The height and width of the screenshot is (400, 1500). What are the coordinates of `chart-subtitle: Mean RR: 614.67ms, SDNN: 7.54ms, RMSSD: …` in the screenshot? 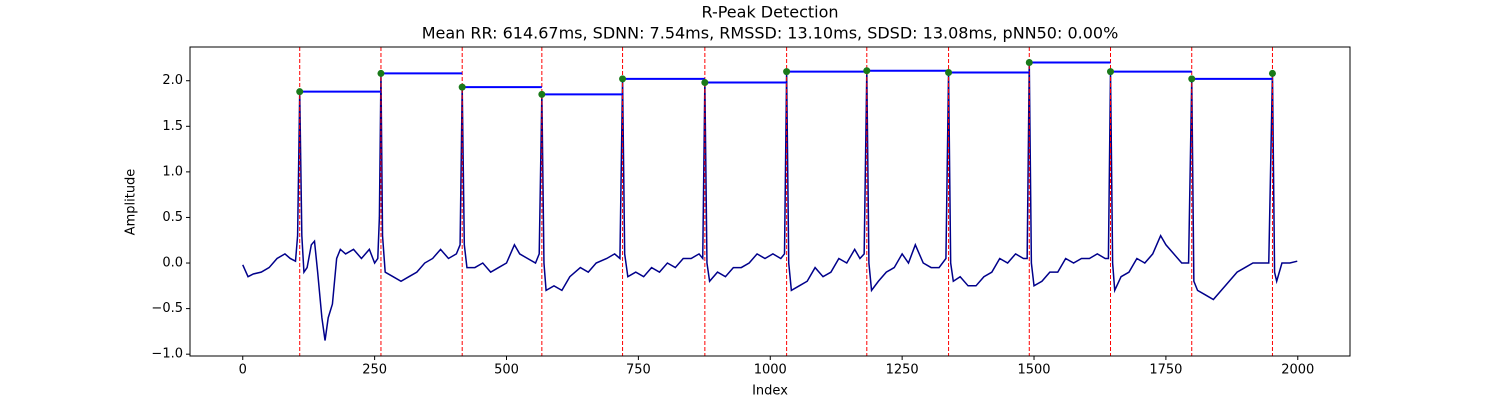 It's located at (770, 33).